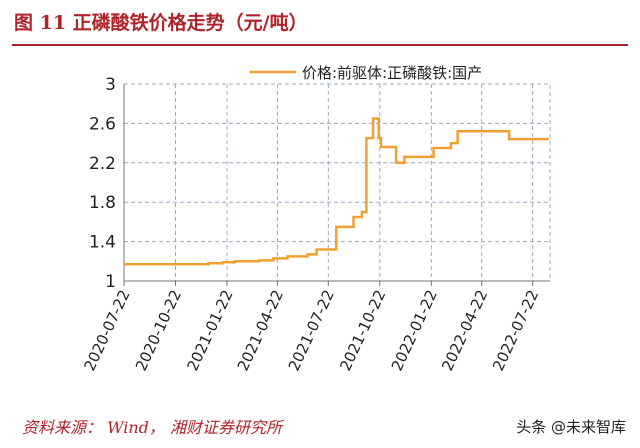 This screenshot has height=448, width=640. Describe the element at coordinates (102, 243) in the screenshot. I see `y-tick-label: 1.4` at that location.